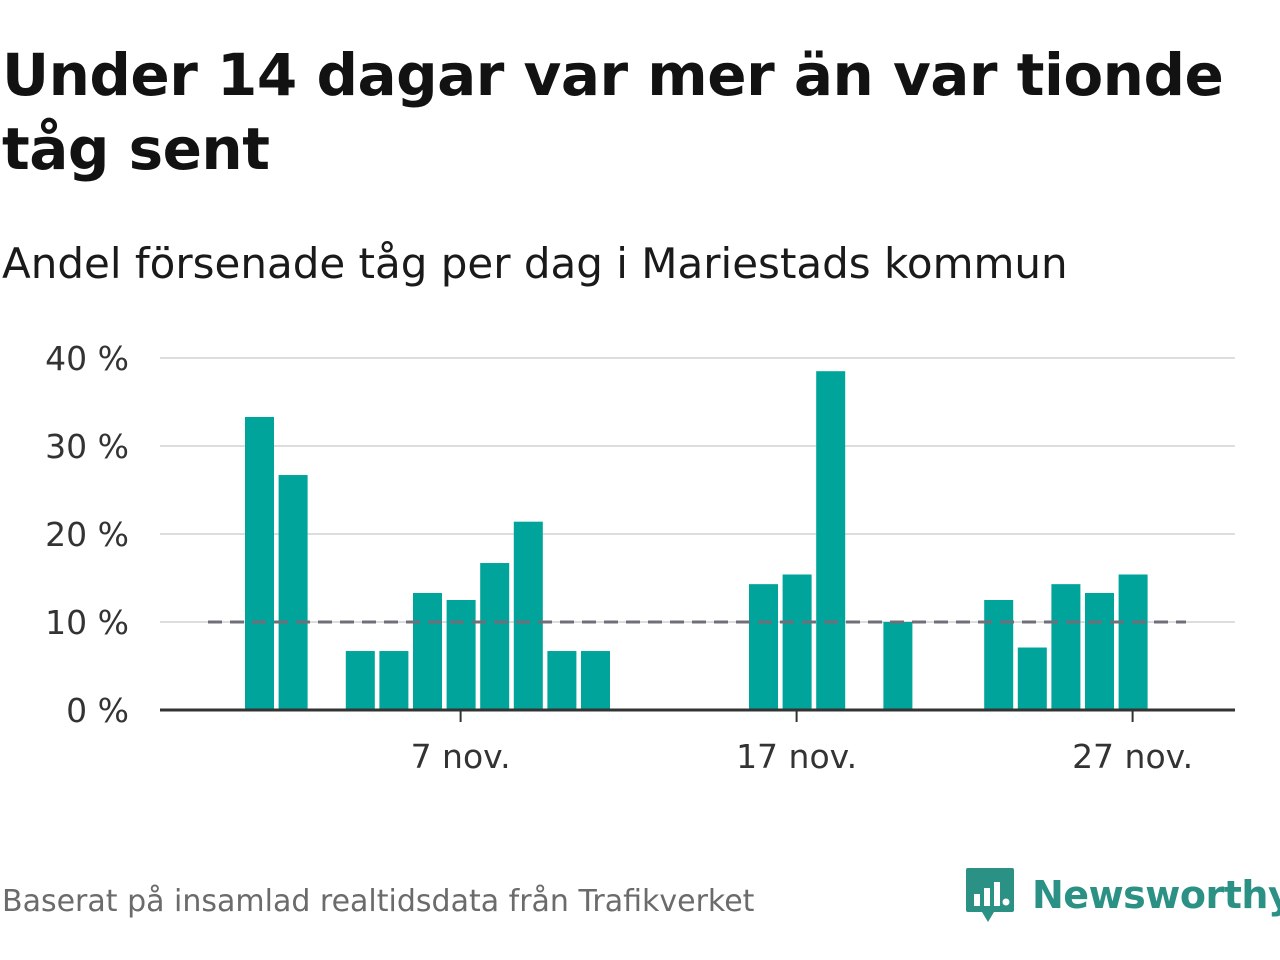  What do you see at coordinates (461, 756) in the screenshot?
I see `x-tick-label: 7 nov.` at bounding box center [461, 756].